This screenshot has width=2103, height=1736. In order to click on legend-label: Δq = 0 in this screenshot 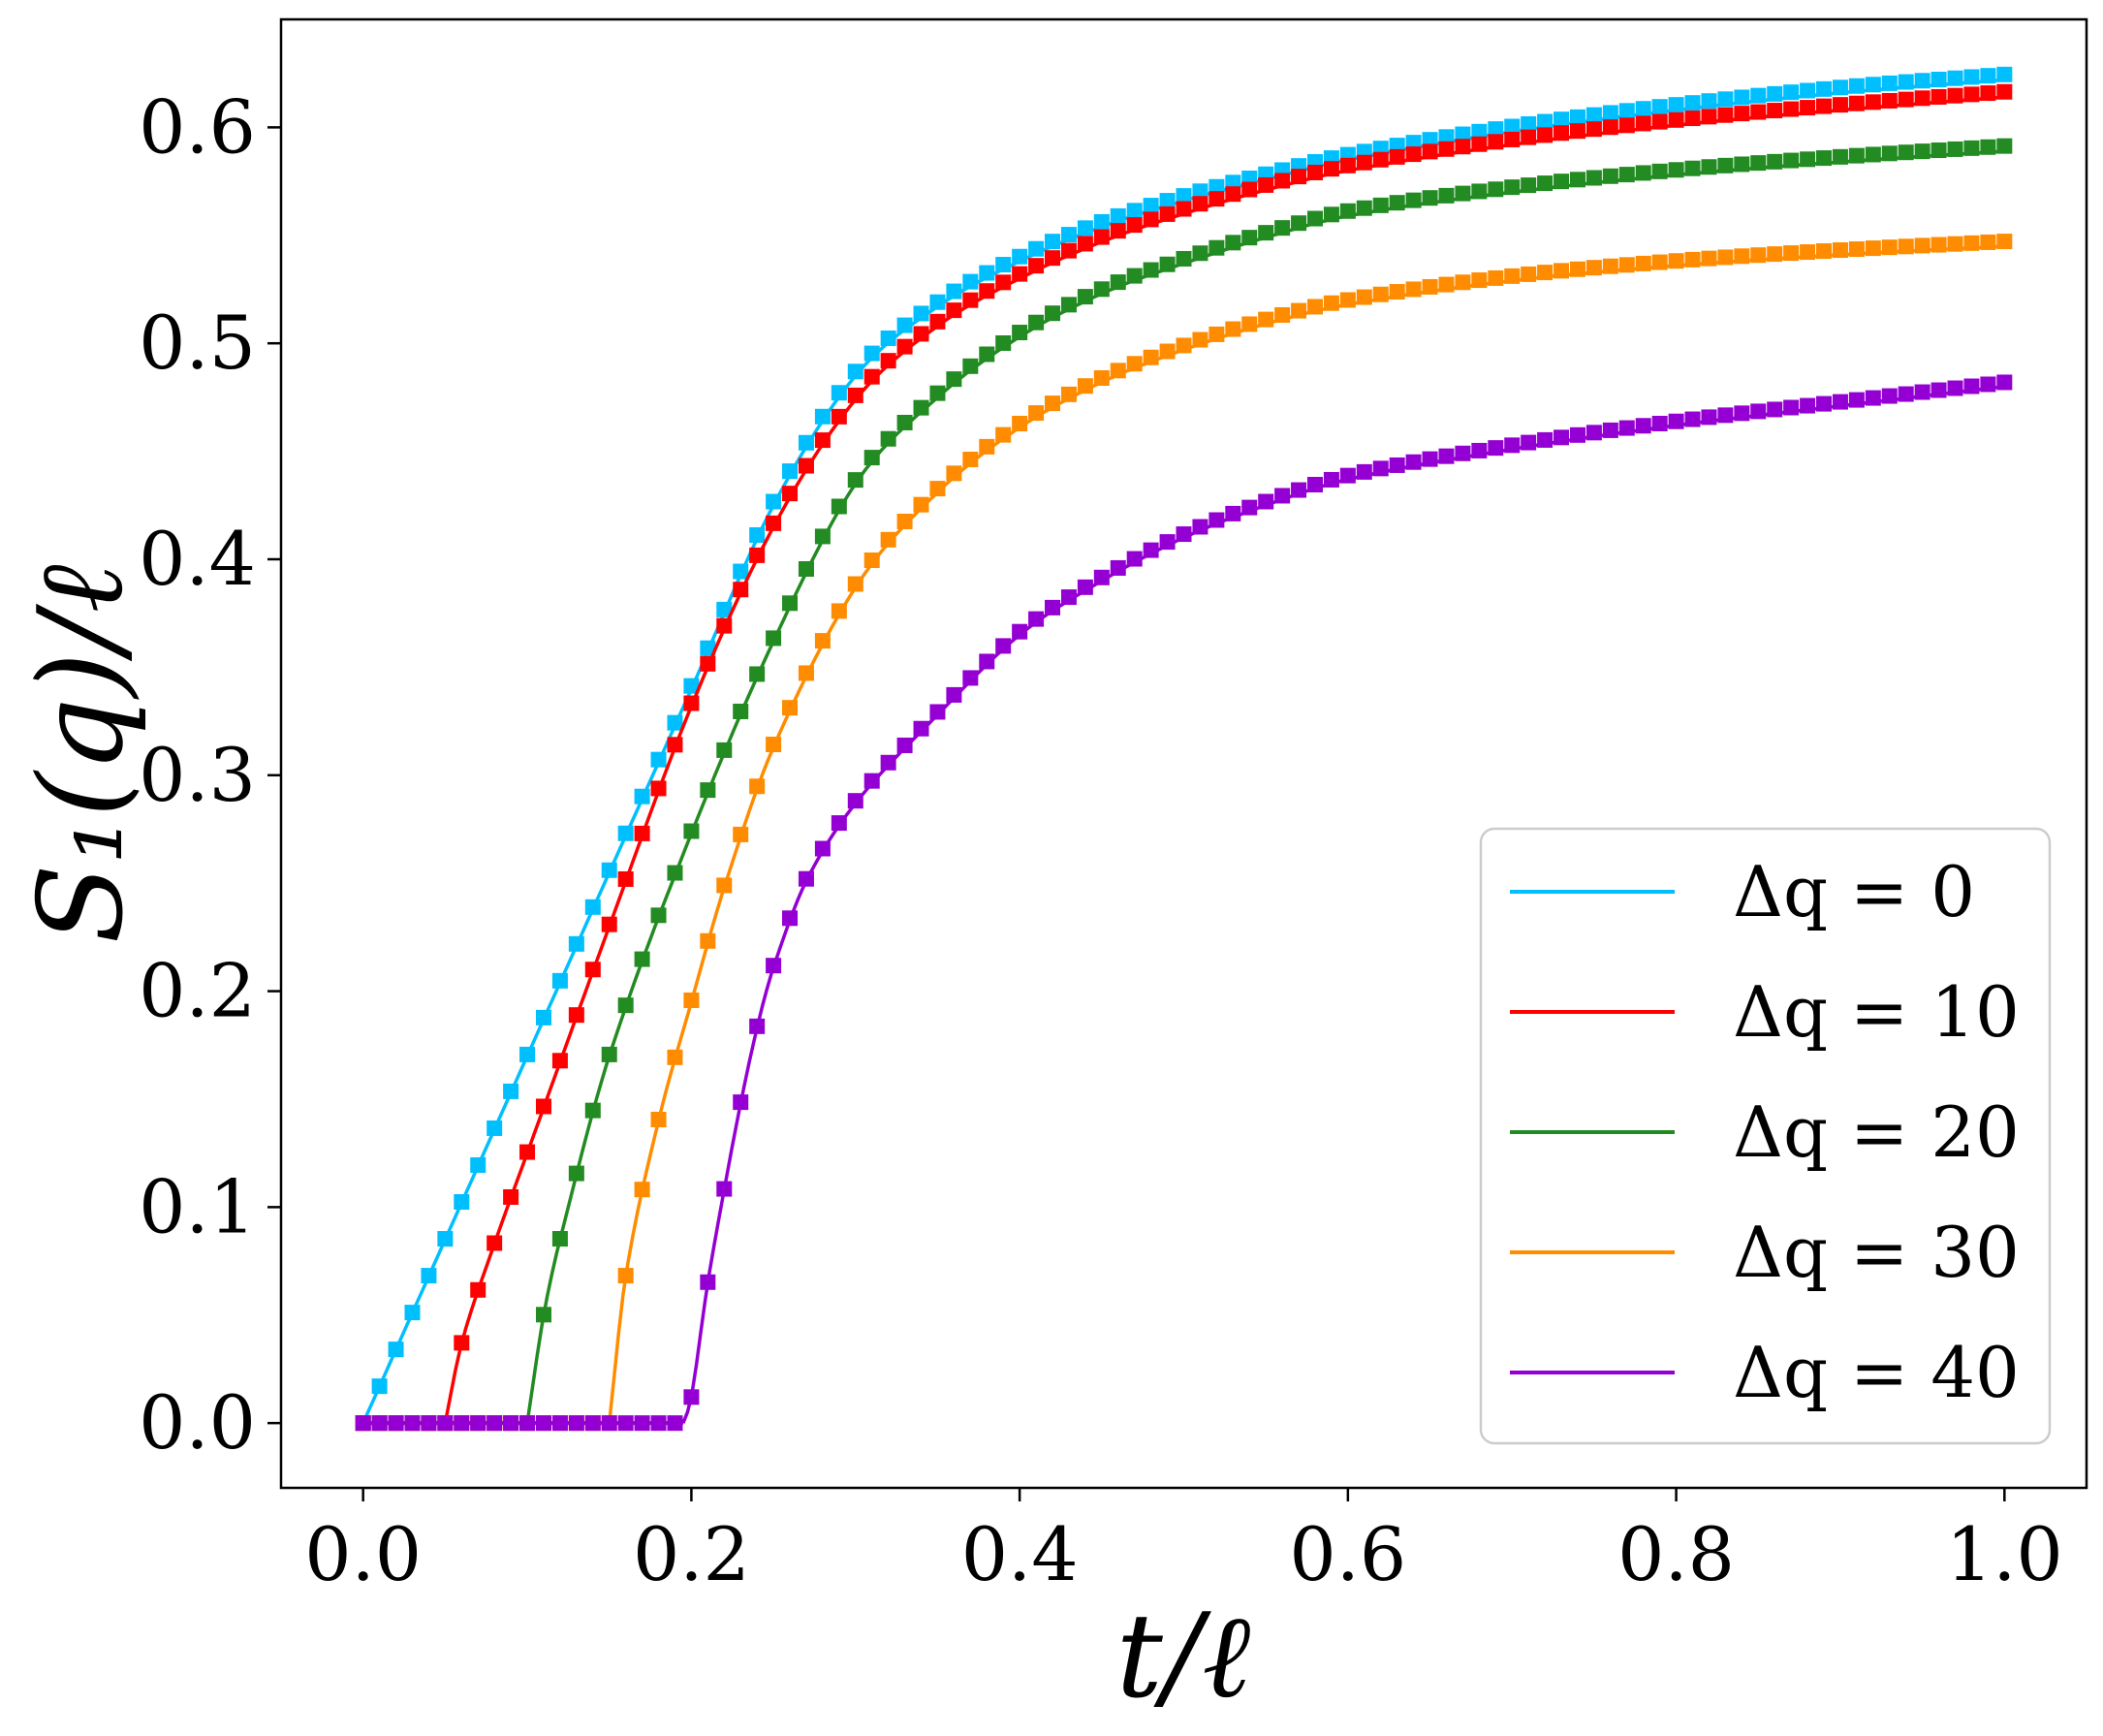, I will do `click(1854, 891)`.